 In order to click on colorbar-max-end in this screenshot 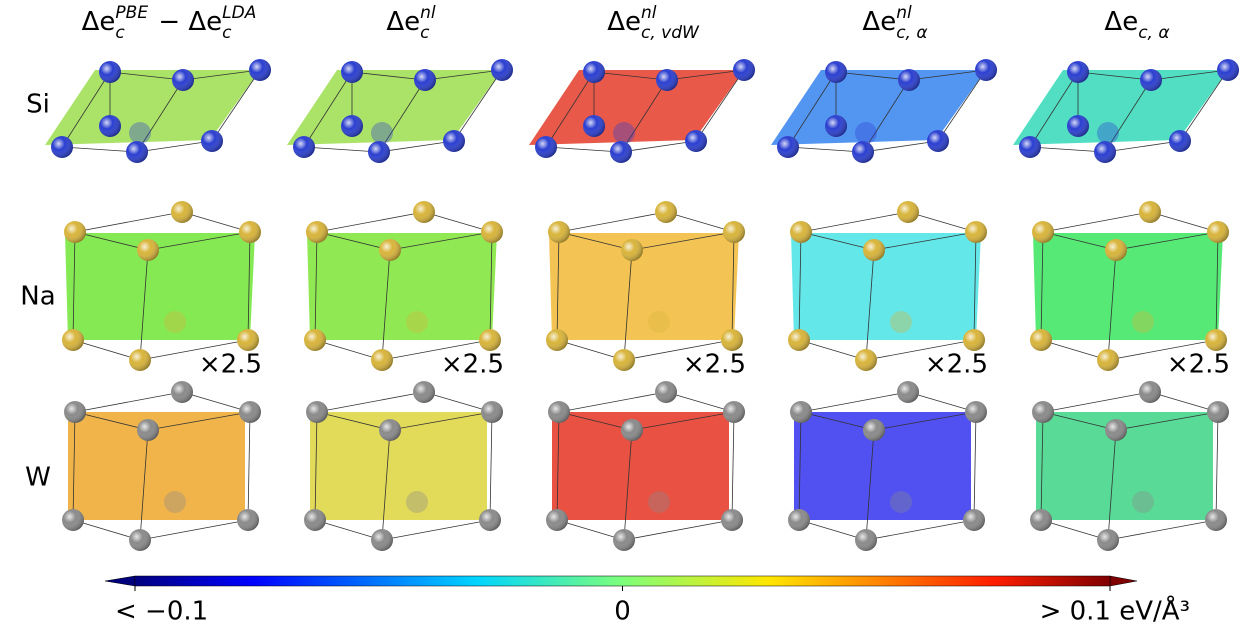, I will do `click(1123, 581)`.